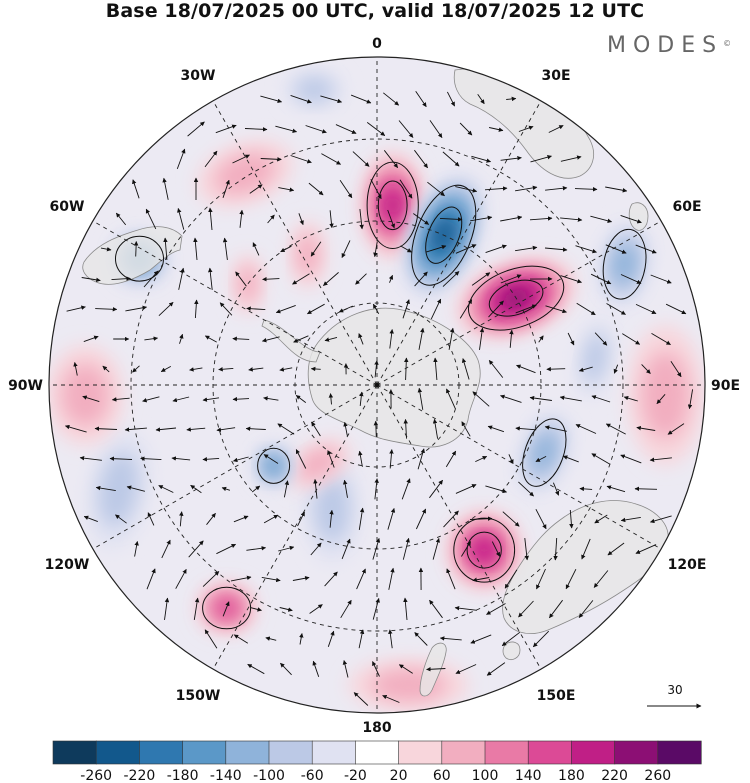 The image size is (750, 783). Describe the element at coordinates (376, 728) in the screenshot. I see `longitude-label: 180` at that location.